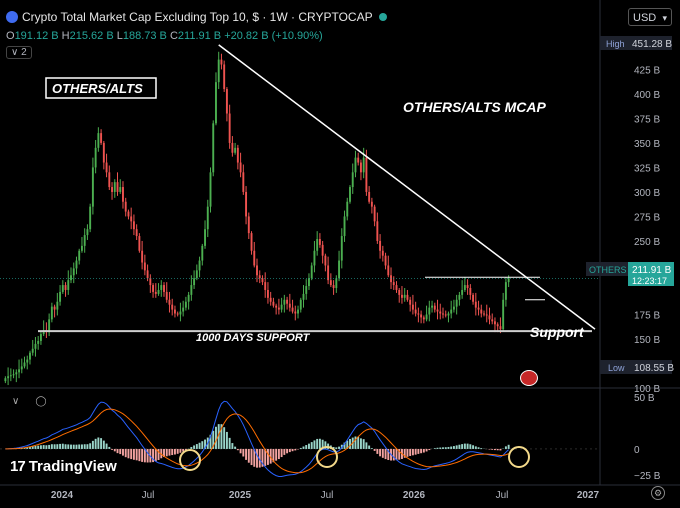  Describe the element at coordinates (636, 43) in the screenshot. I see `high-badge` at that location.